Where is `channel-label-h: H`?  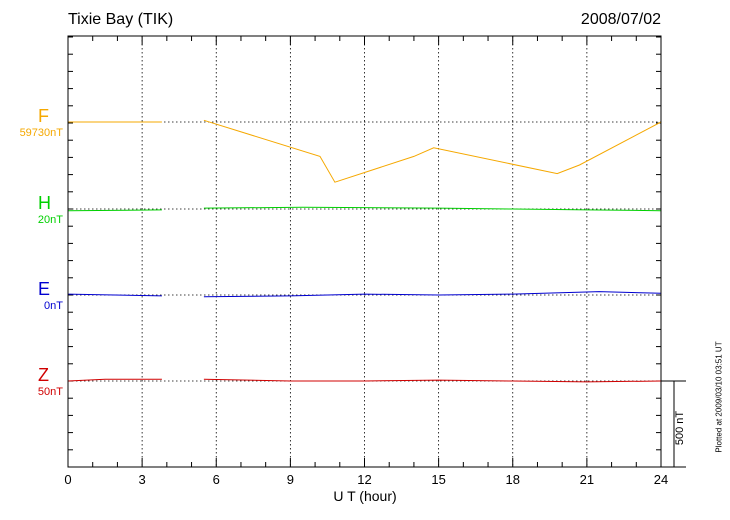 channel-label-h: H is located at coordinates (44, 203).